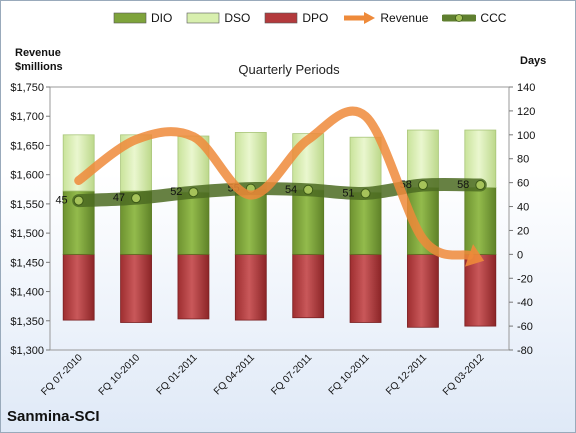  What do you see at coordinates (348, 193) in the screenshot?
I see `ccc-data-label: 51` at bounding box center [348, 193].